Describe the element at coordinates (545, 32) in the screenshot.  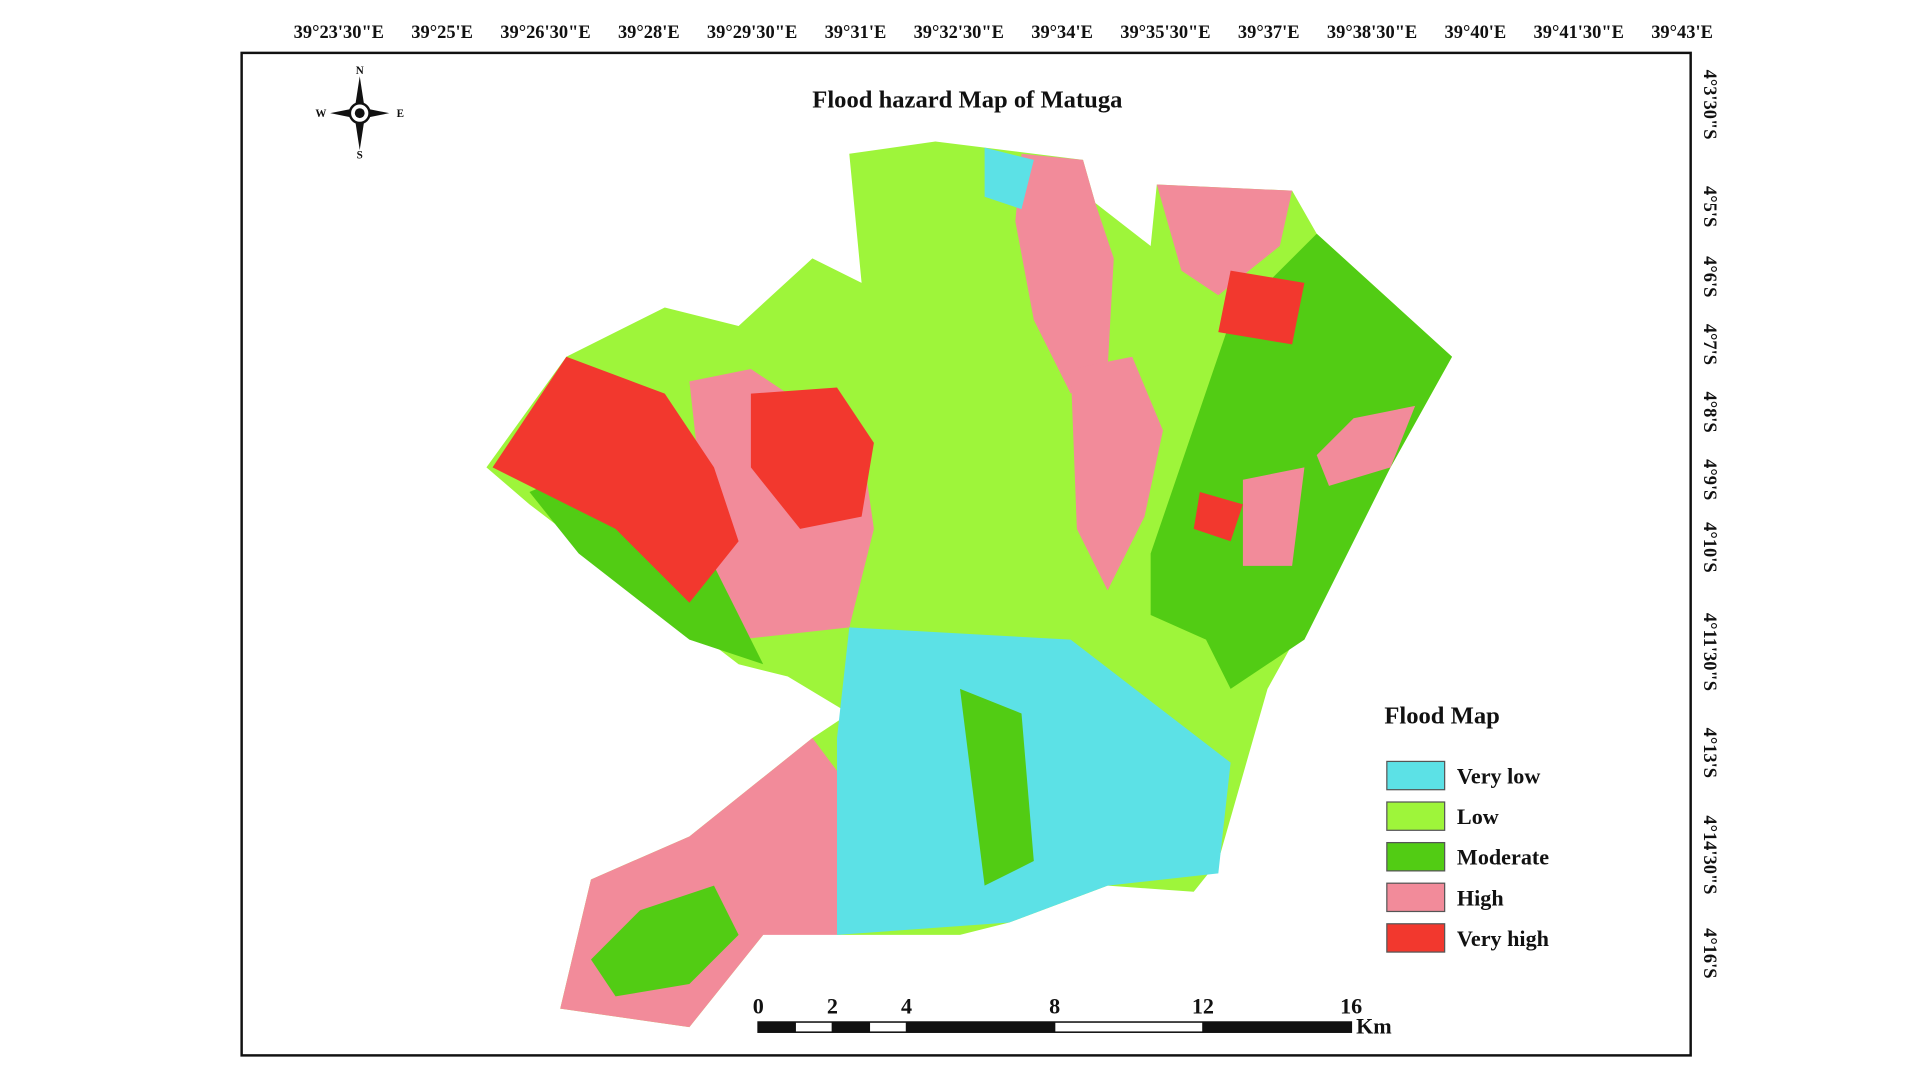
I see `longitude-label: 39°26'30"E` at that location.